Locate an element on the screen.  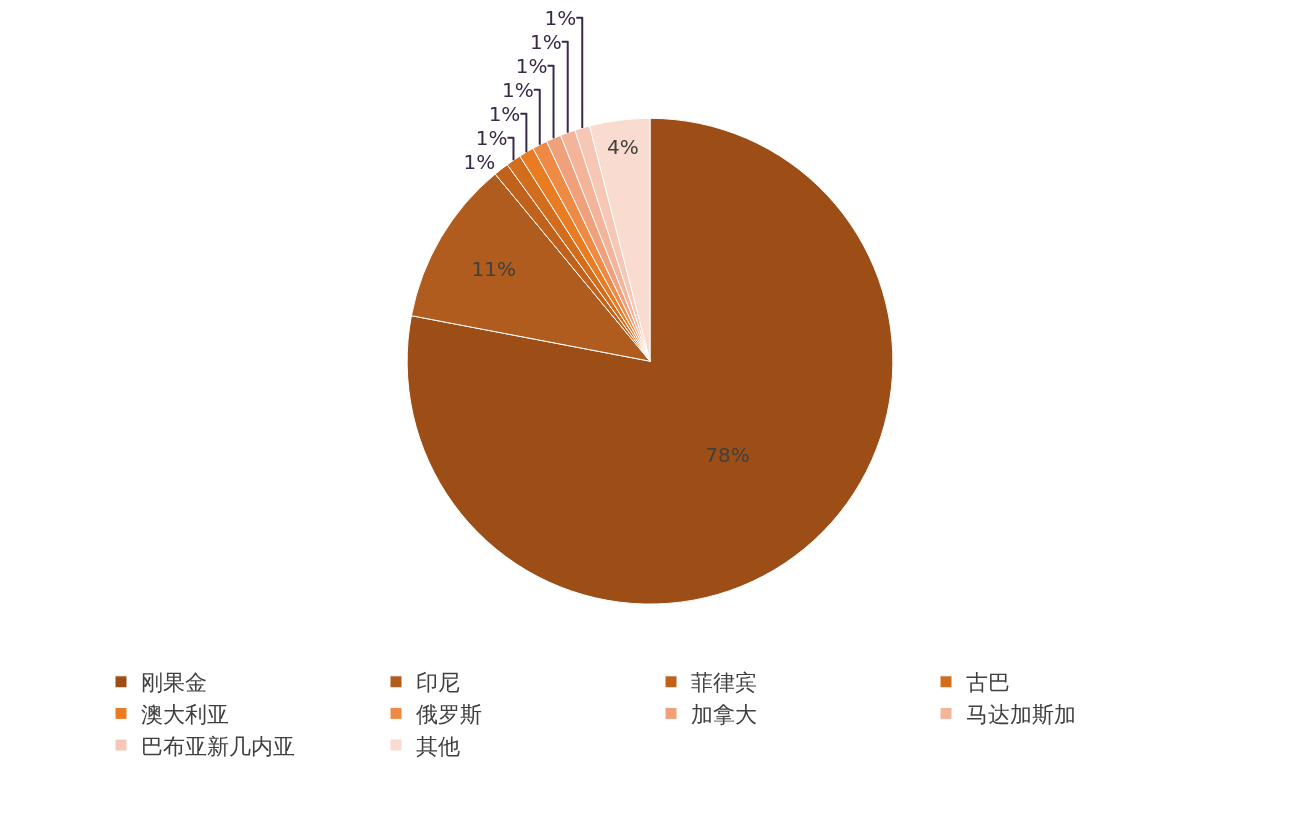
legend-label: 其他 is located at coordinates (438, 746).